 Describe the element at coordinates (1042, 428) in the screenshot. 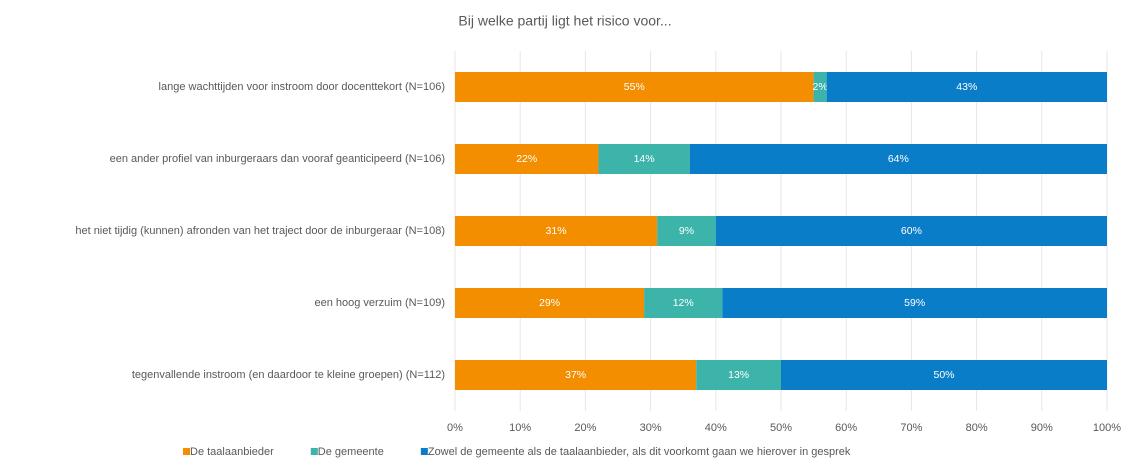

I see `x-tick-label: 90%` at that location.